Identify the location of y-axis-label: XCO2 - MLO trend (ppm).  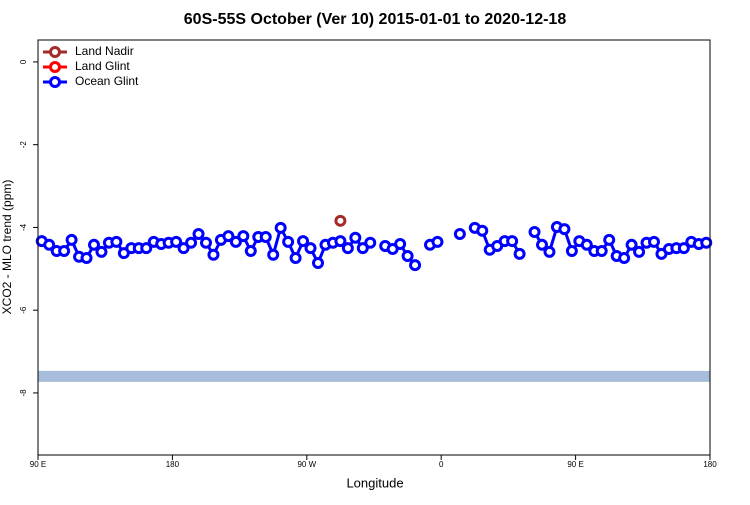
(7, 247).